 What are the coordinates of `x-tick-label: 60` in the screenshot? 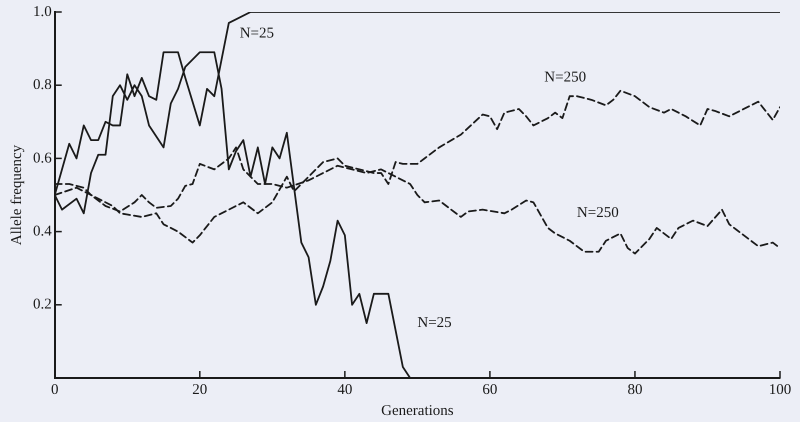 It's located at (490, 390).